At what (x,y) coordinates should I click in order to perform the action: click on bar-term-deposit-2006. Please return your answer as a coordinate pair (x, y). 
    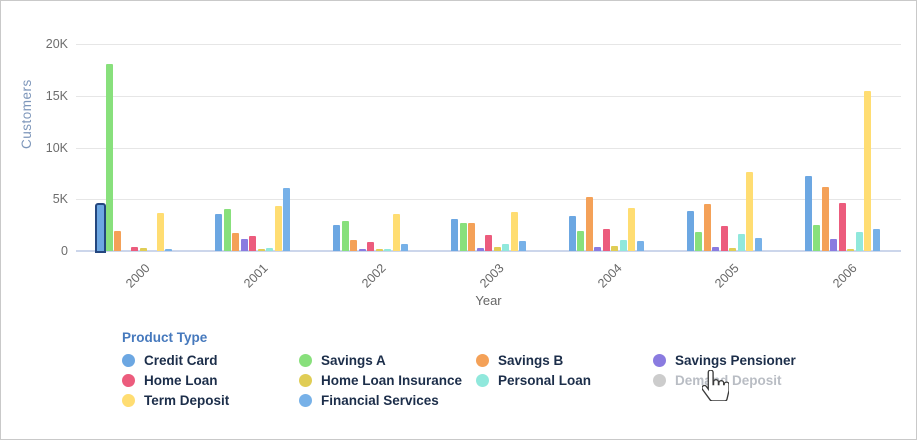
    Looking at the image, I should click on (868, 170).